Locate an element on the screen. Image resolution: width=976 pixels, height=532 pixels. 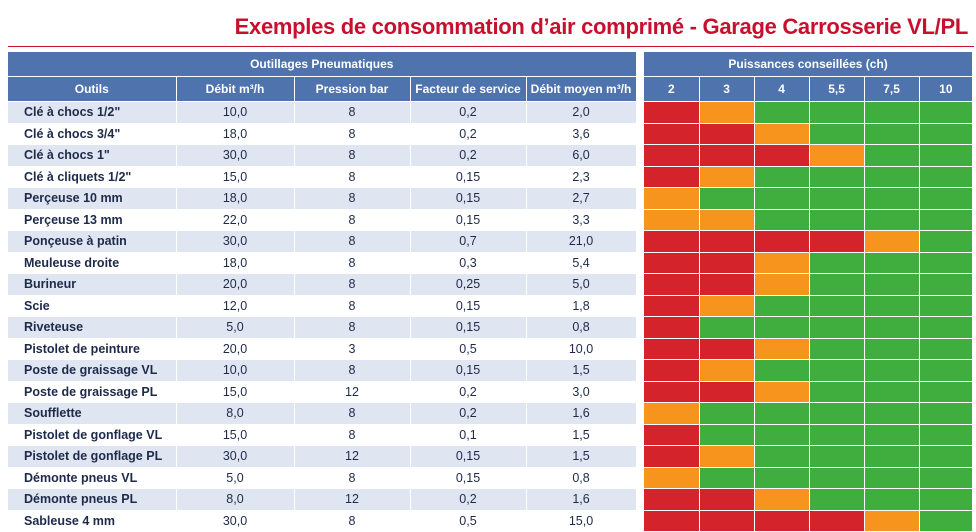
table-row: Scie 12,0 8 0,15 1,8 is located at coordinates (490, 305).